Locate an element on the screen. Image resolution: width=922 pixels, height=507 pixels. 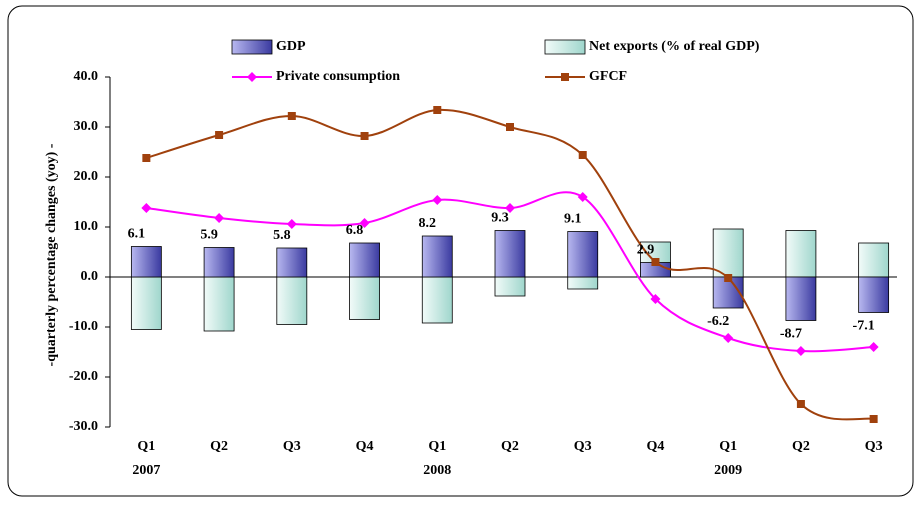
value-label: 9.3 is located at coordinates (500, 218).